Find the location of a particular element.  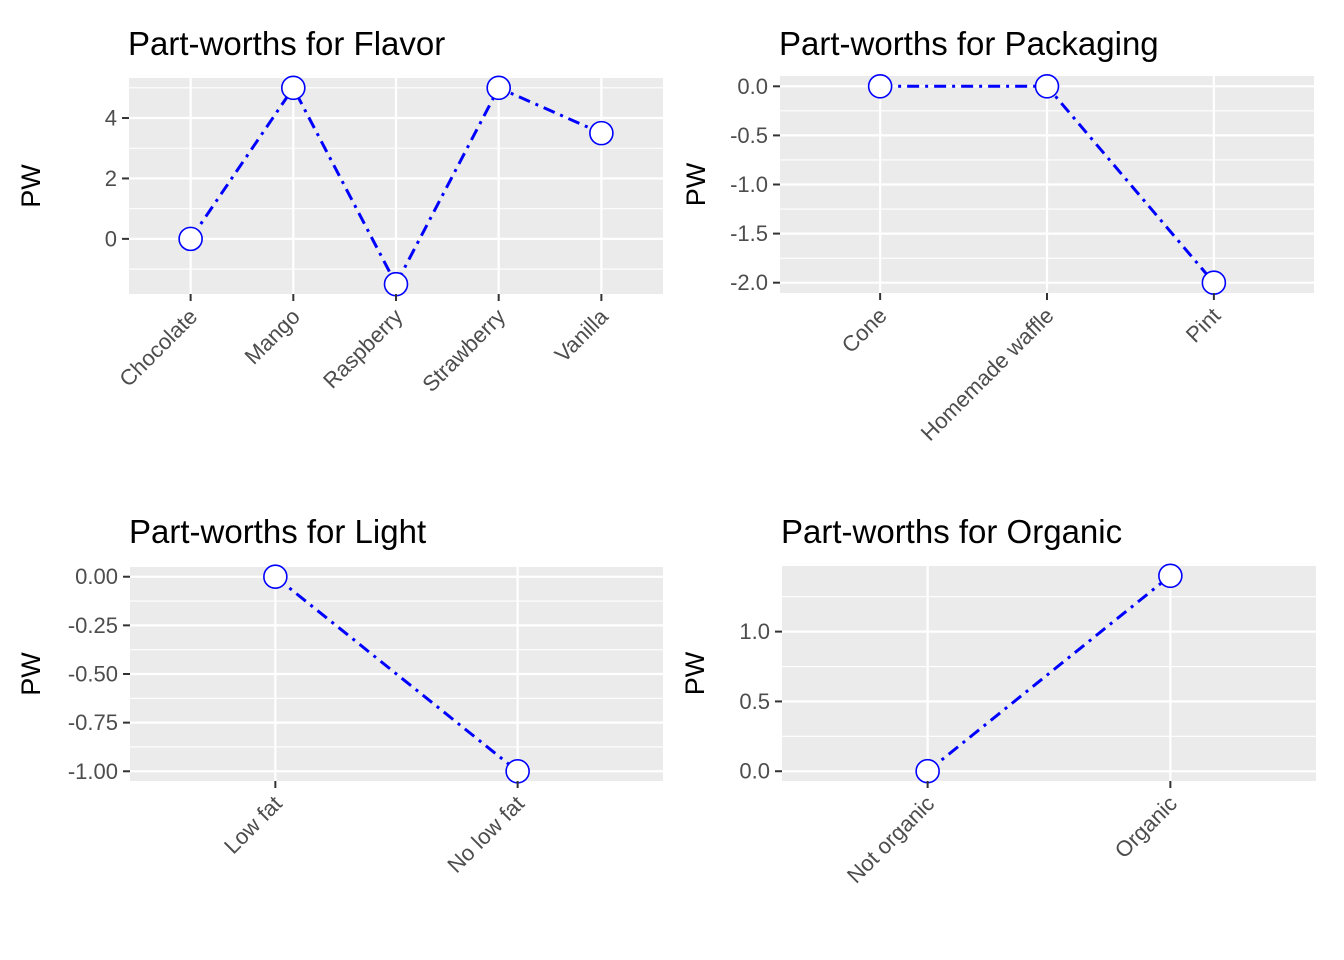

chart-title: Part-worths for Packaging is located at coordinates (969, 43).